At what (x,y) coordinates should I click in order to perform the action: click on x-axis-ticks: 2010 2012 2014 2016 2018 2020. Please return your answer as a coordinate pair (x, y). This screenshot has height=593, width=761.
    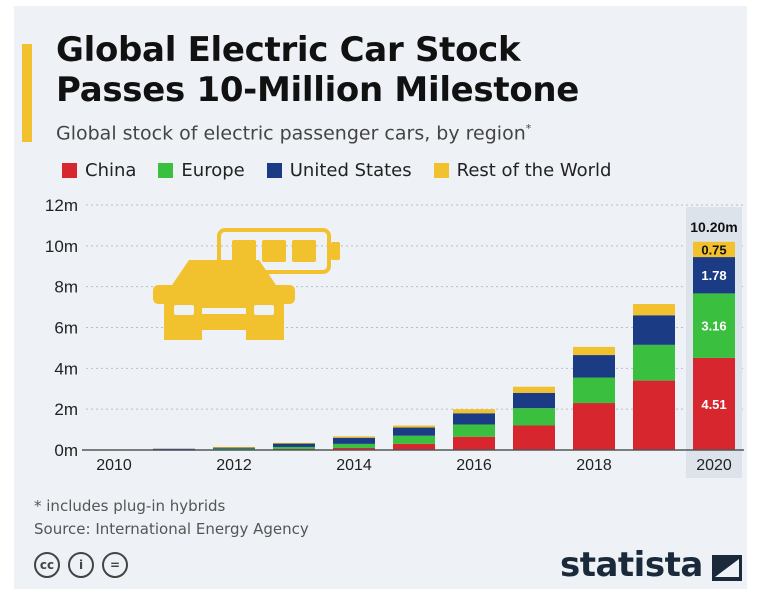
    Looking at the image, I should click on (414, 465).